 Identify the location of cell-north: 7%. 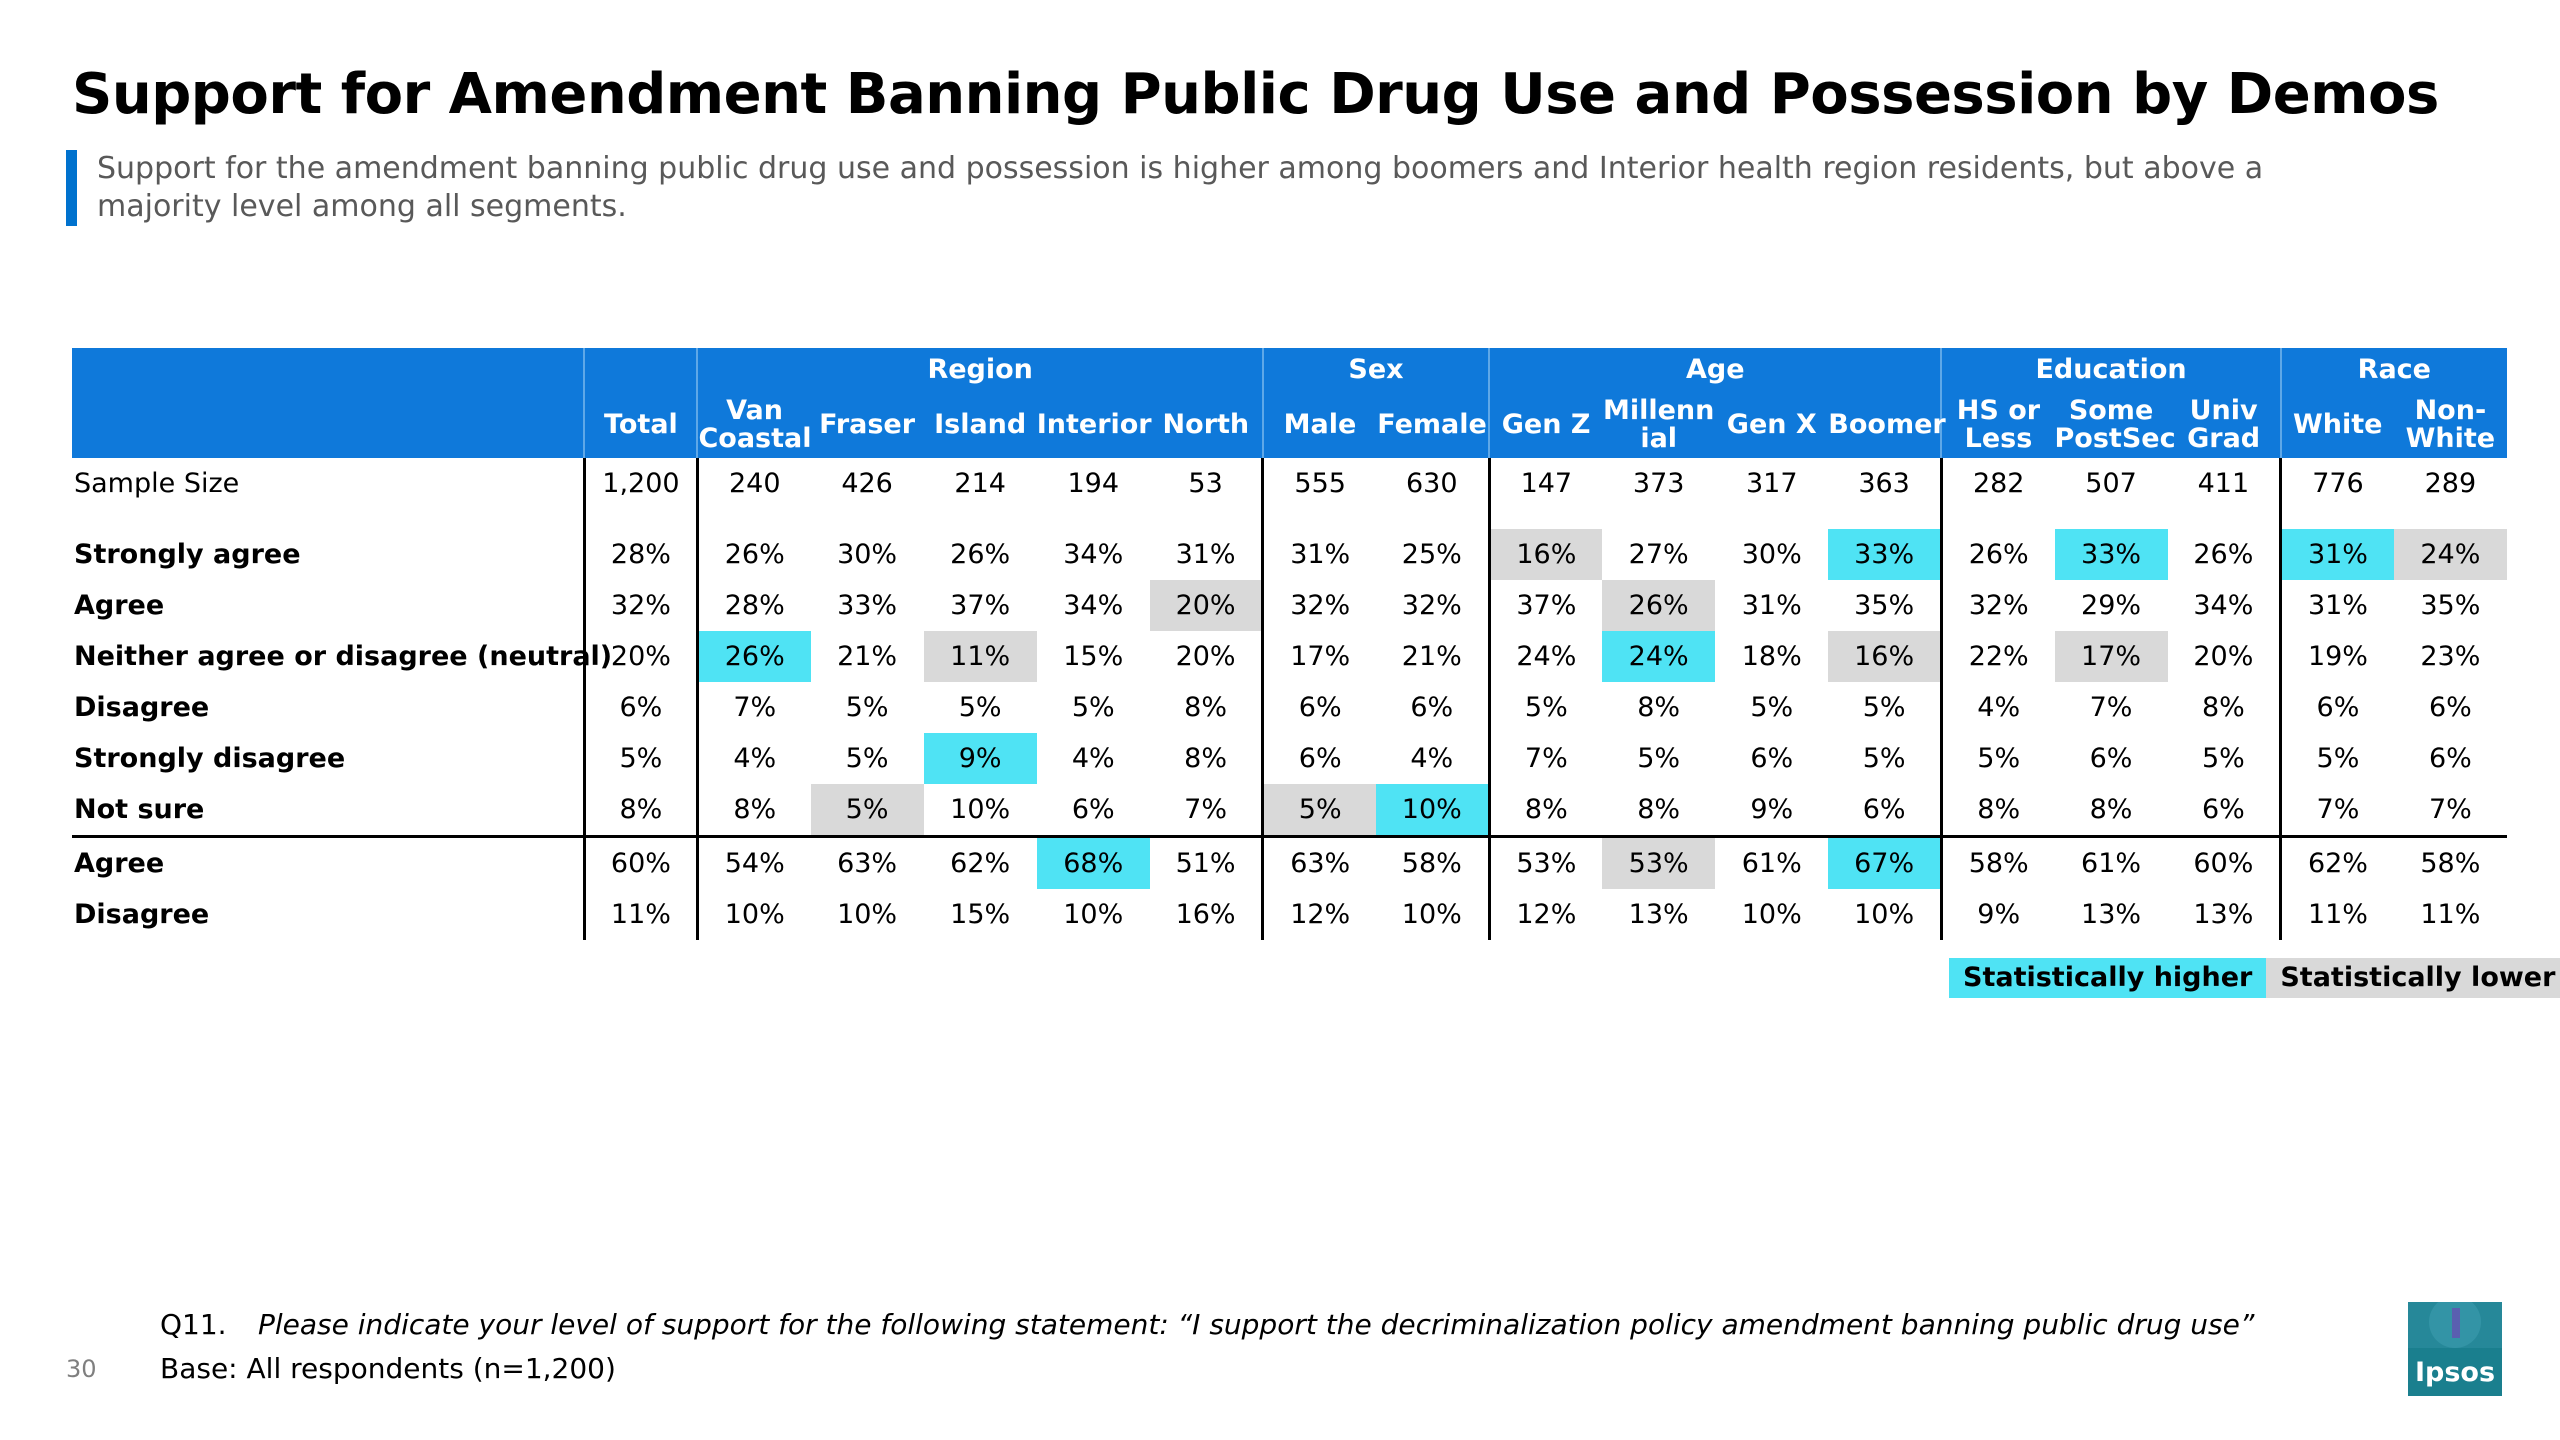
(1206, 809).